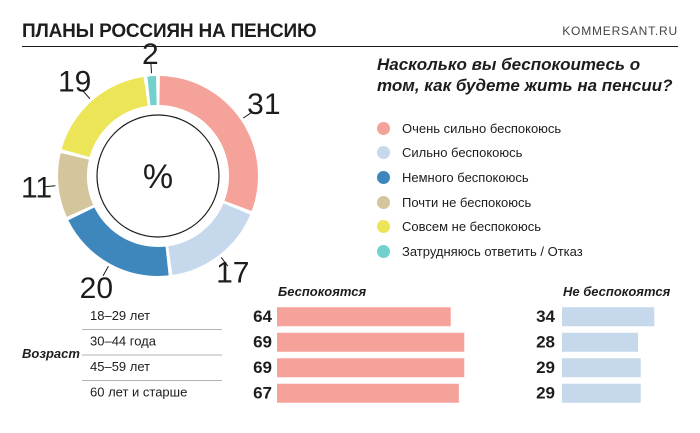 The image size is (700, 433). I want to click on age-axis-title: Возраст, so click(51, 353).